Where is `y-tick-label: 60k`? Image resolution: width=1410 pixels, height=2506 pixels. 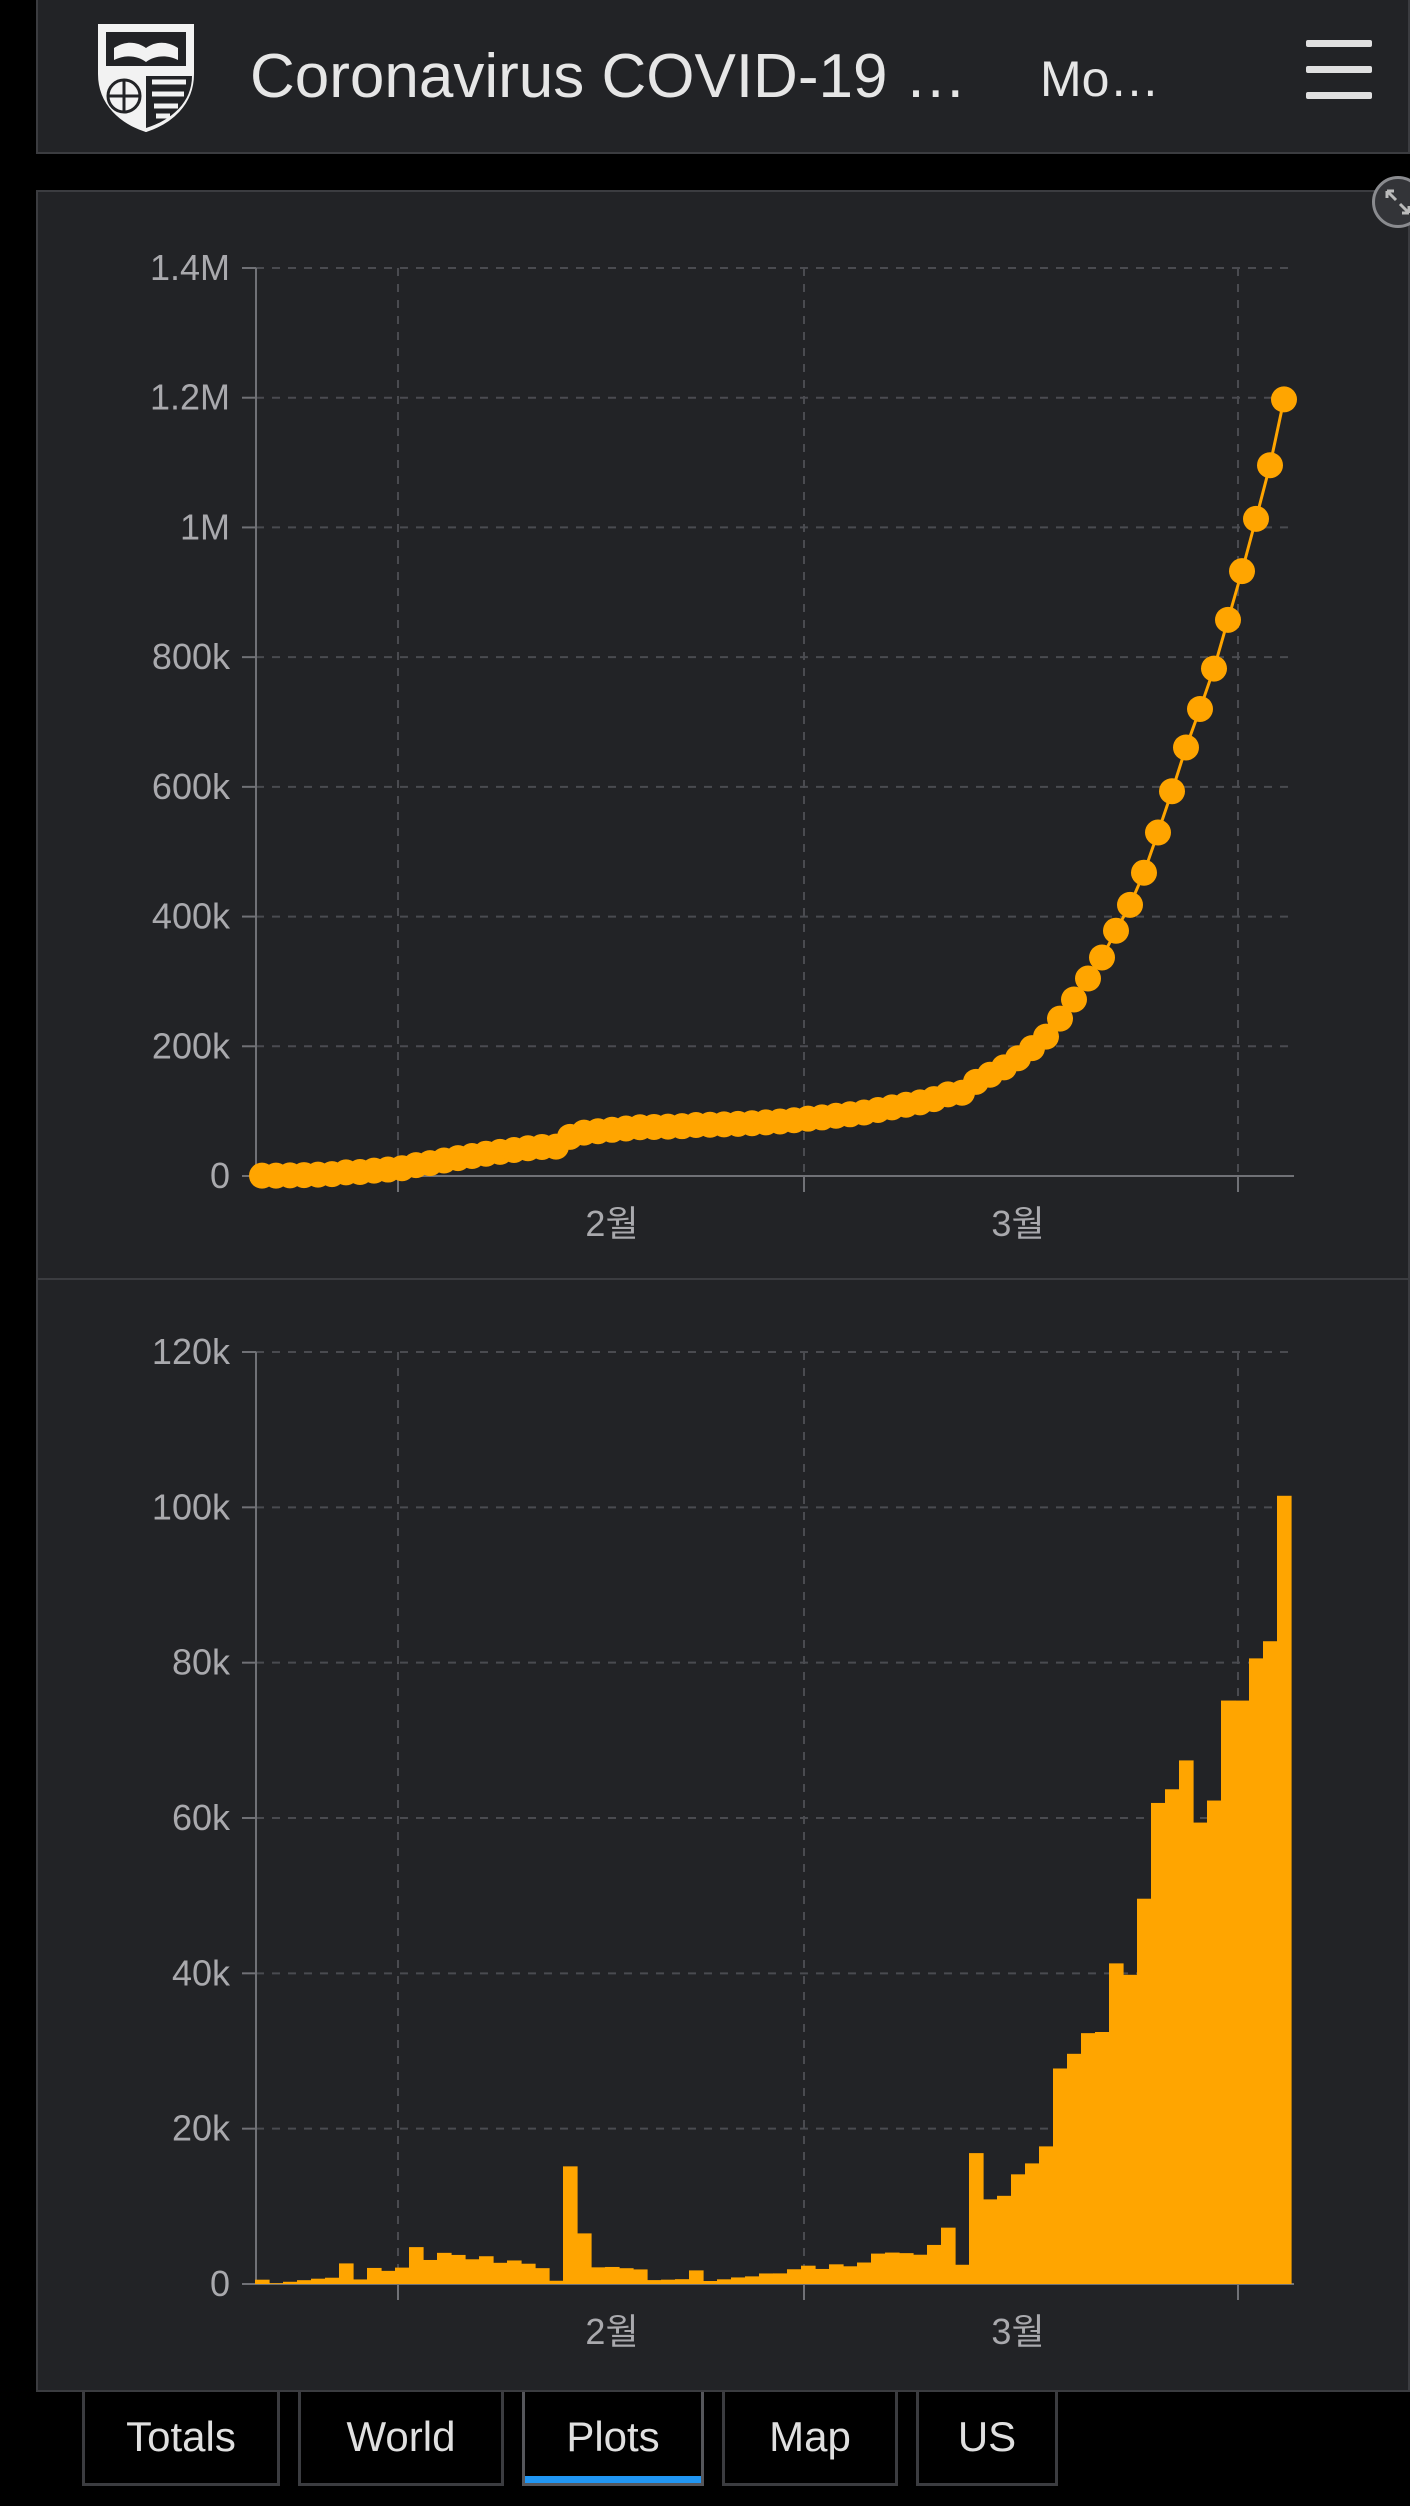
y-tick-label: 60k is located at coordinates (201, 1817).